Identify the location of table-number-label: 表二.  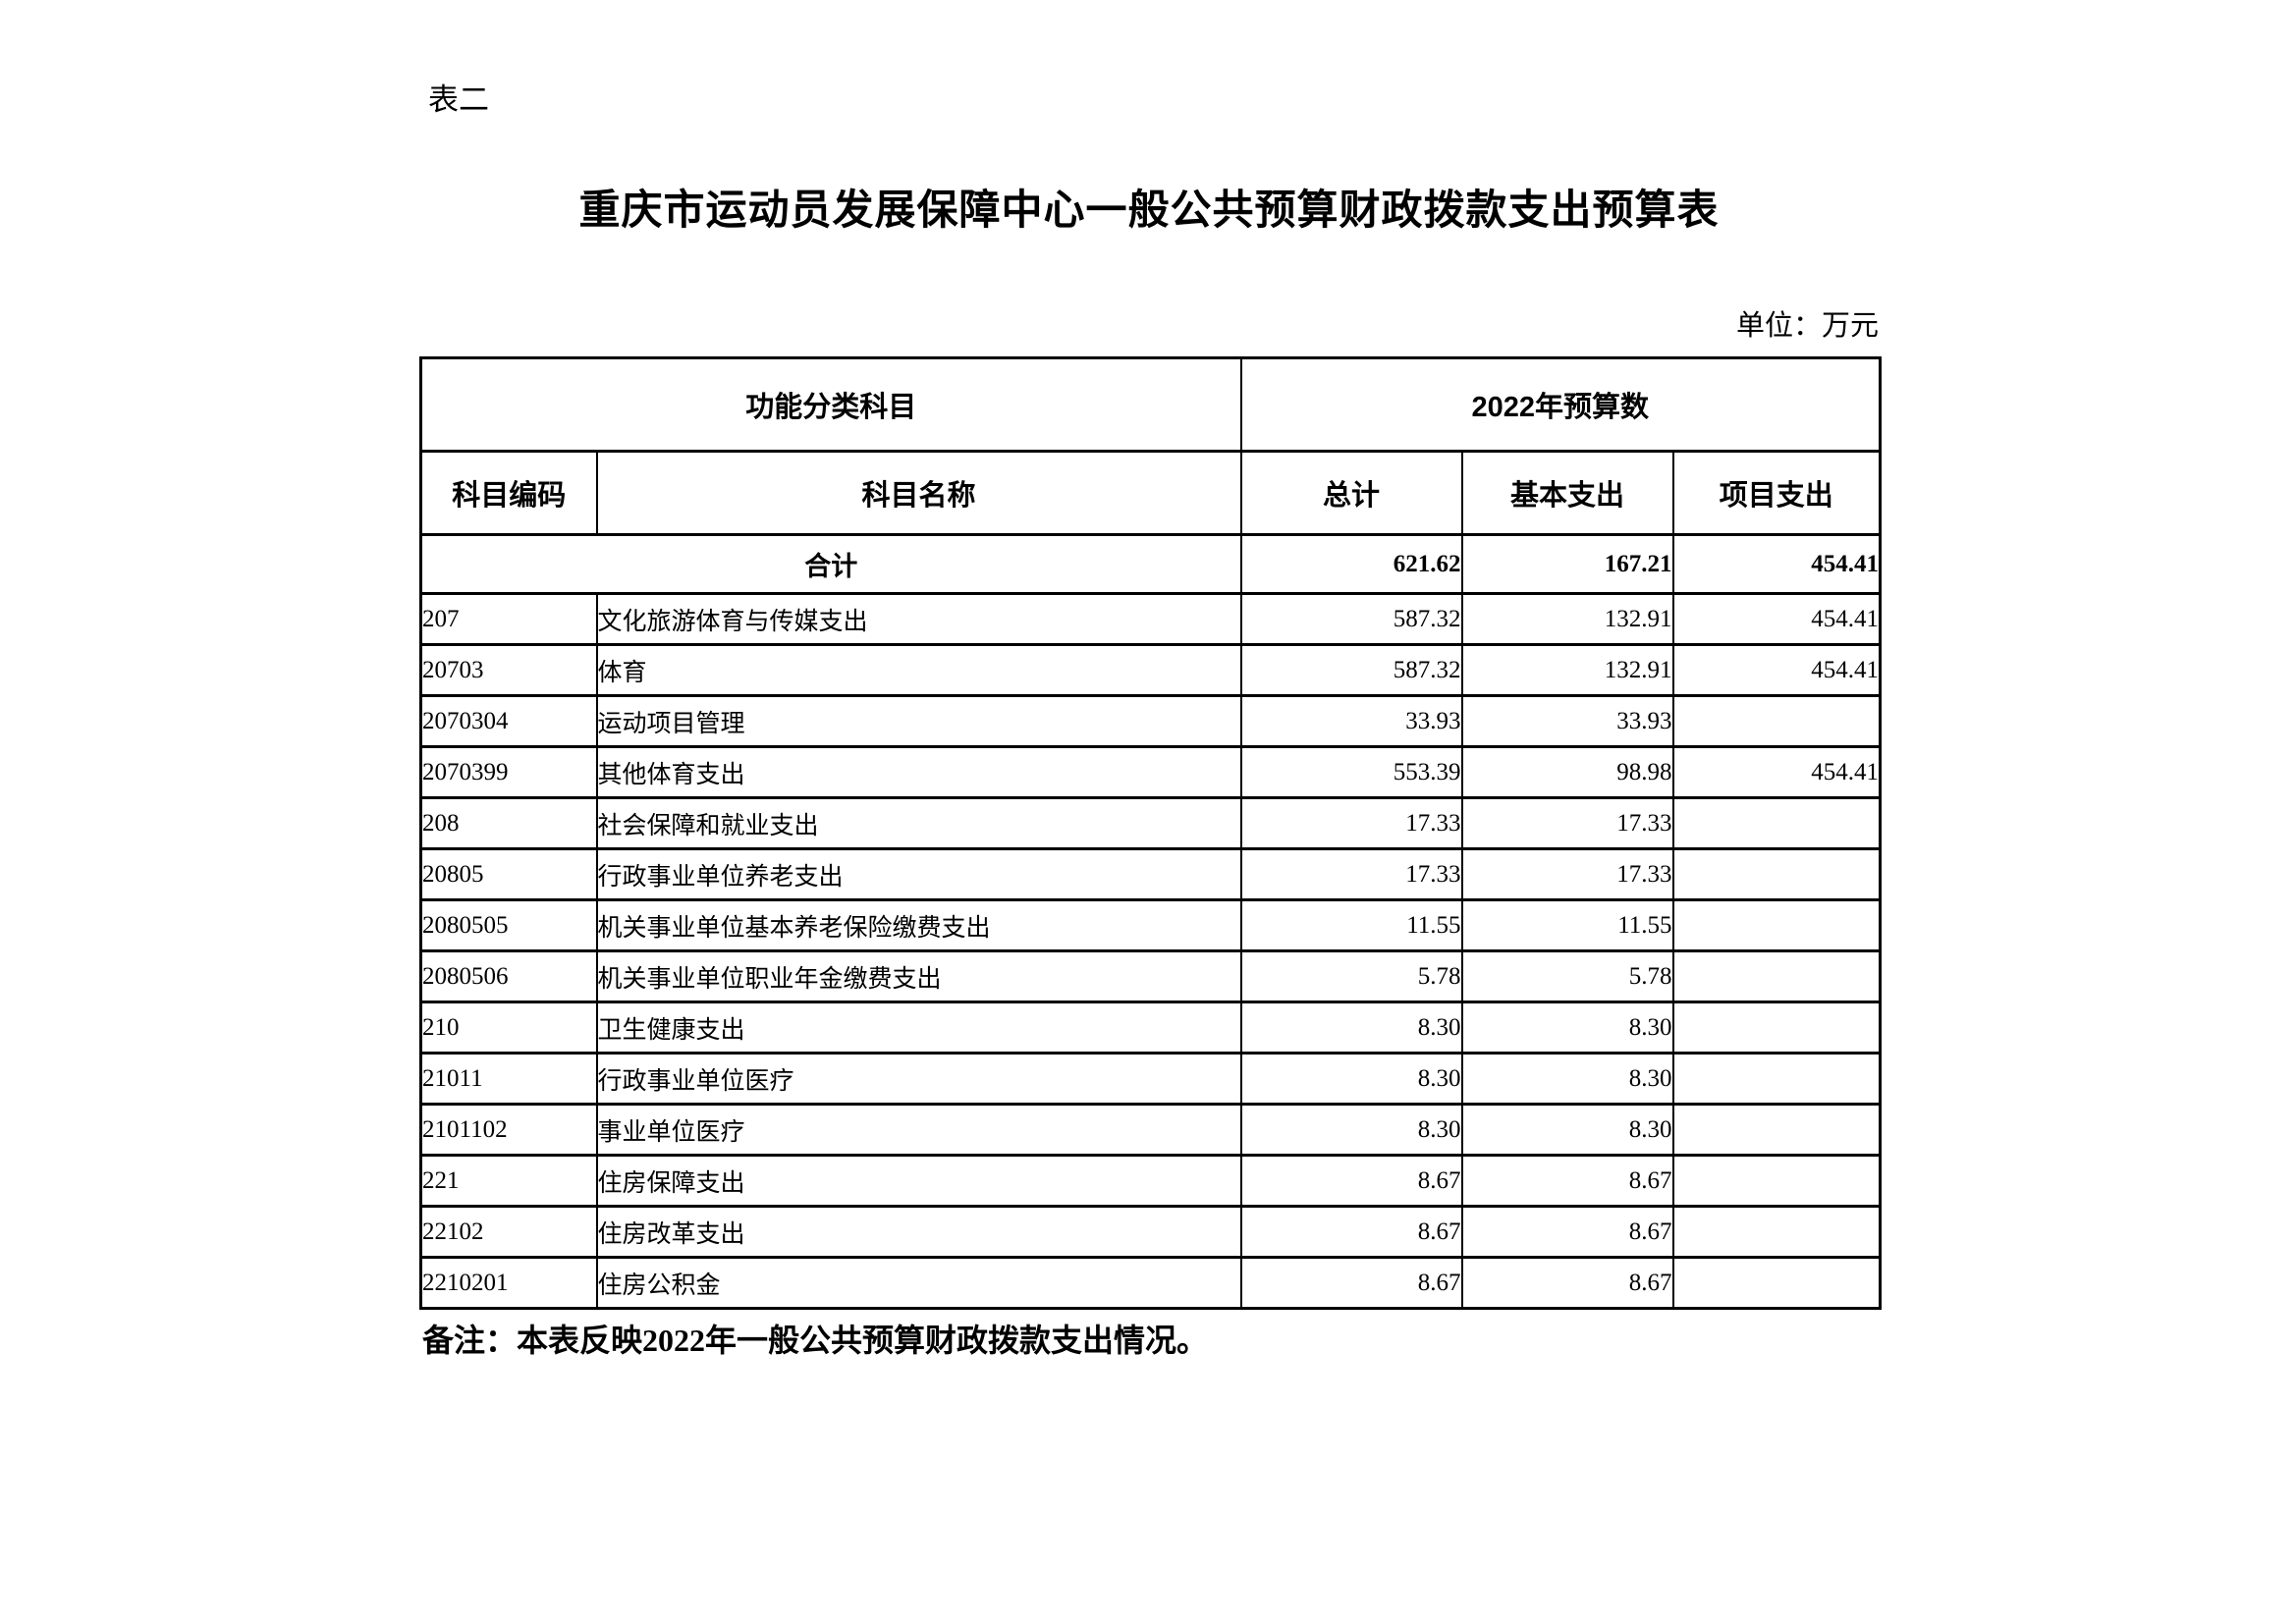
(458, 100).